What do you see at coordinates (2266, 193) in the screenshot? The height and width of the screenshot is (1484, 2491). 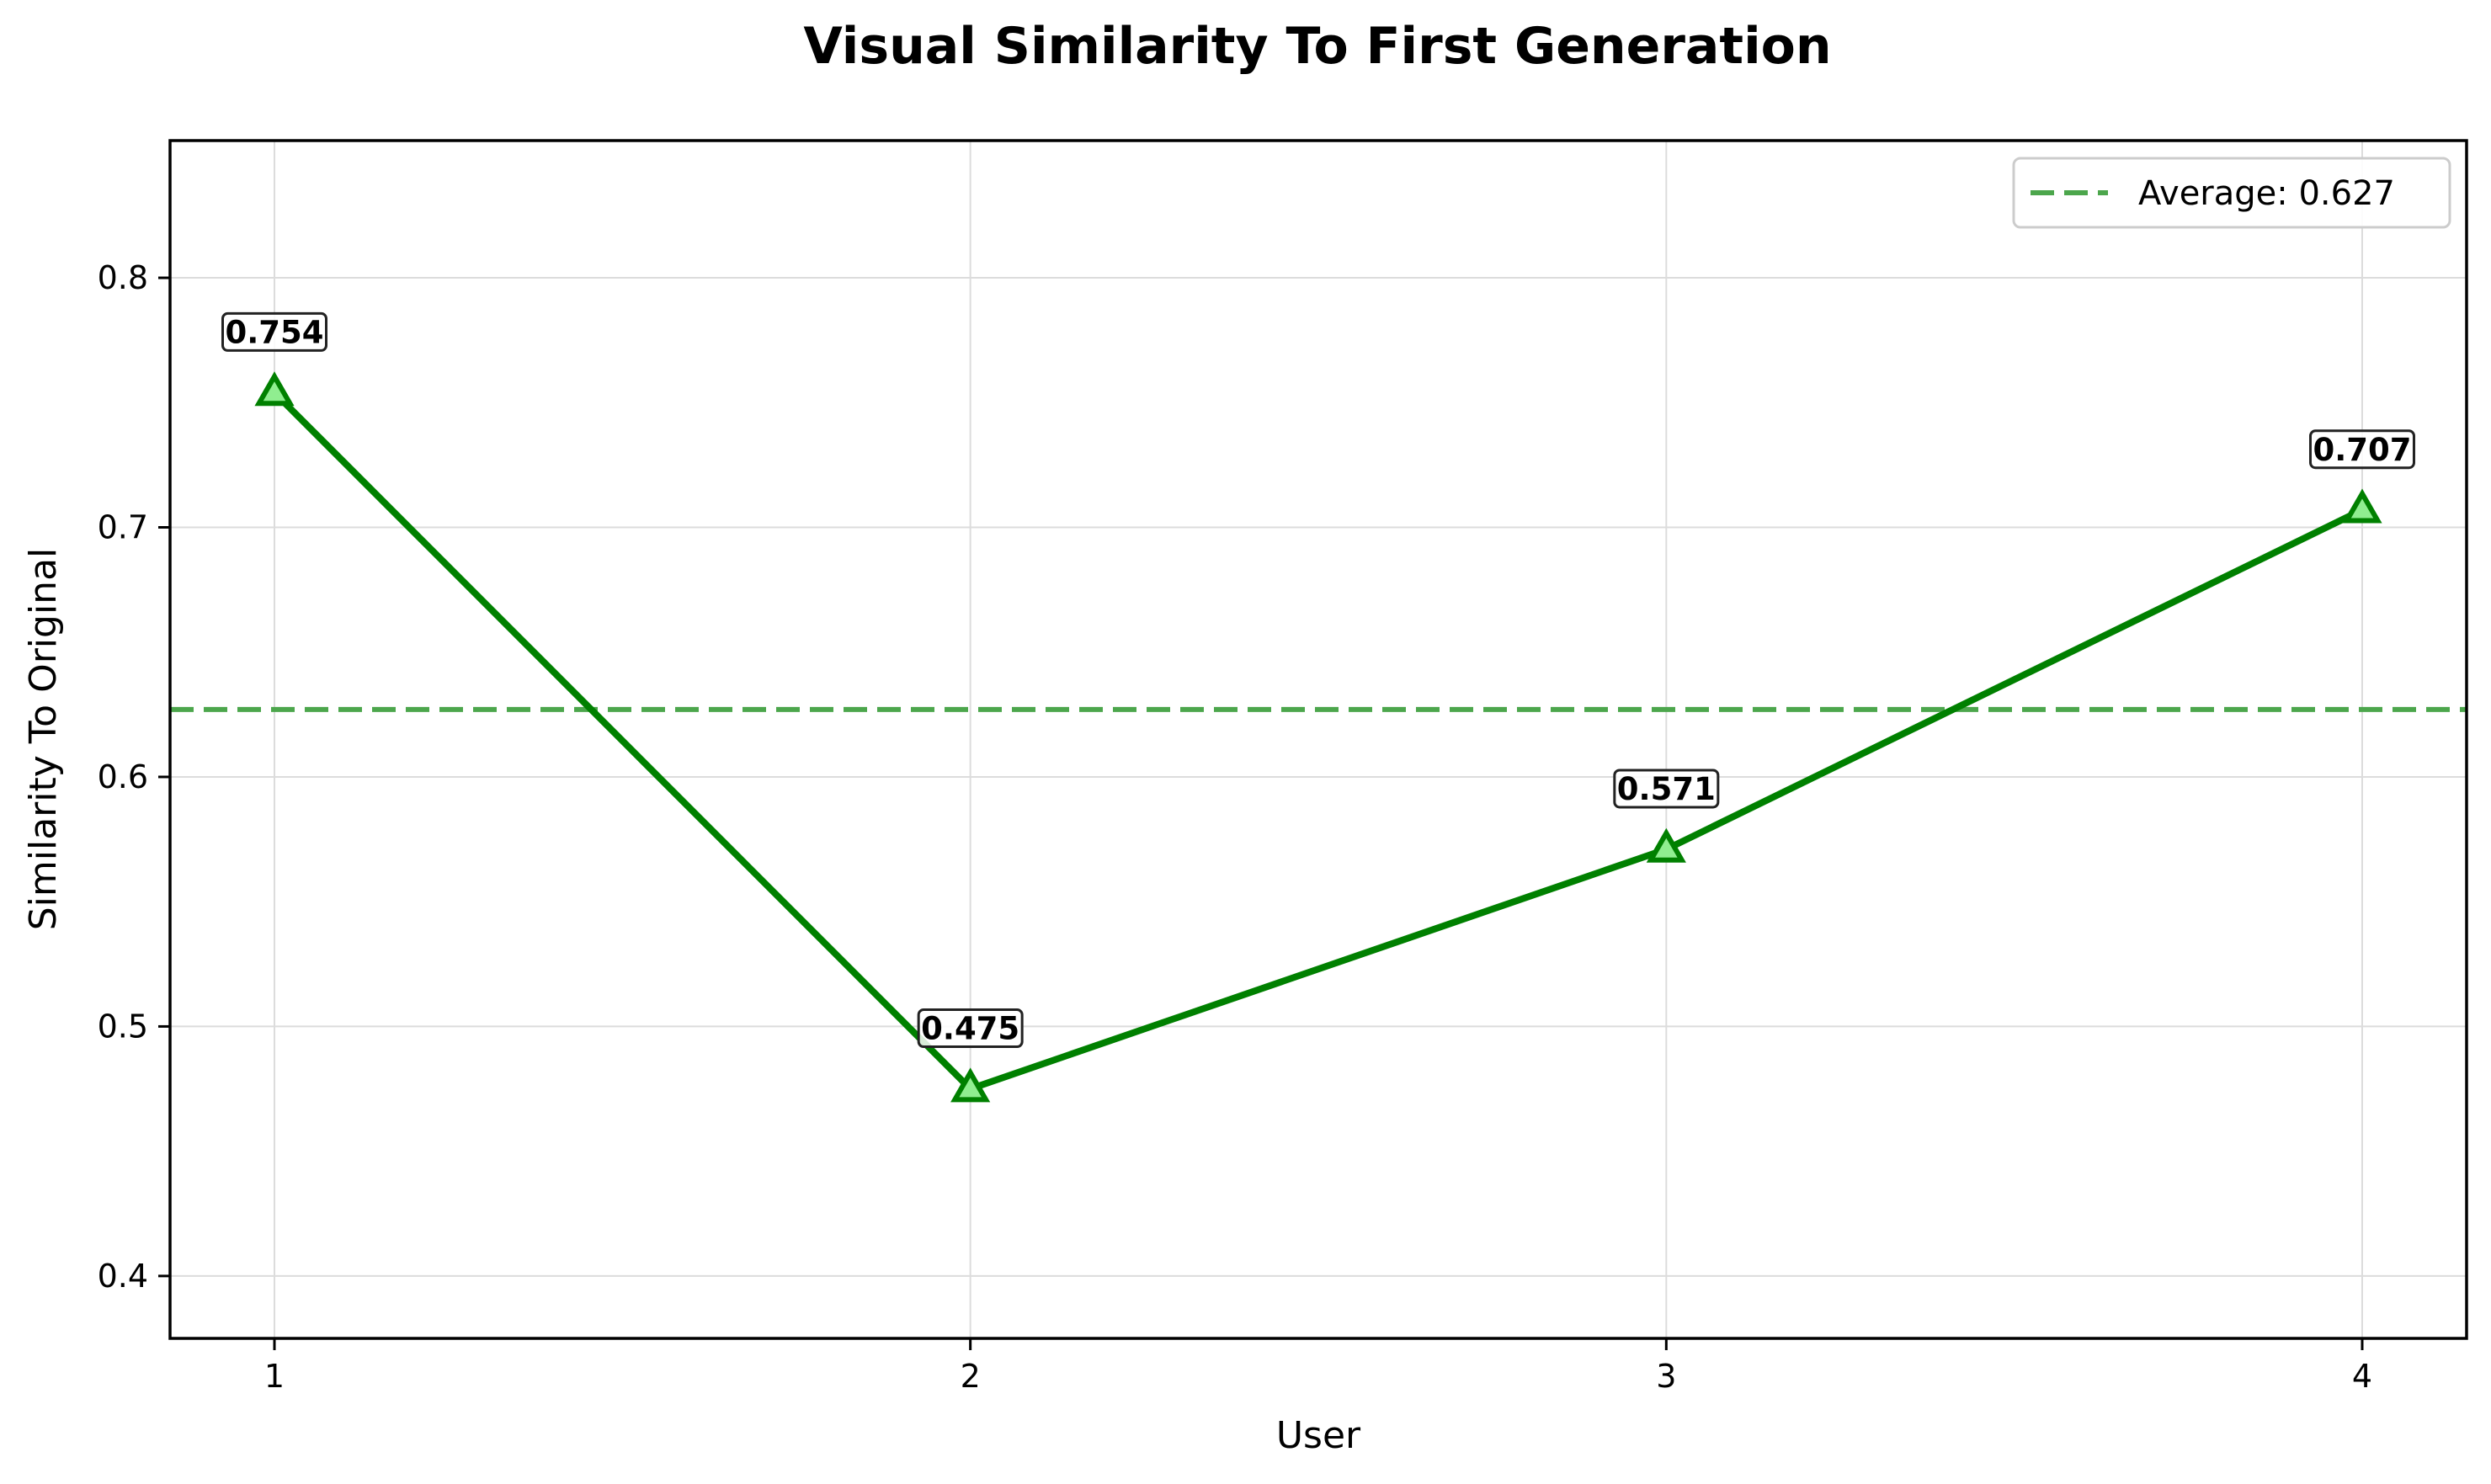 I see `legend-average-label: Average: 0.627` at bounding box center [2266, 193].